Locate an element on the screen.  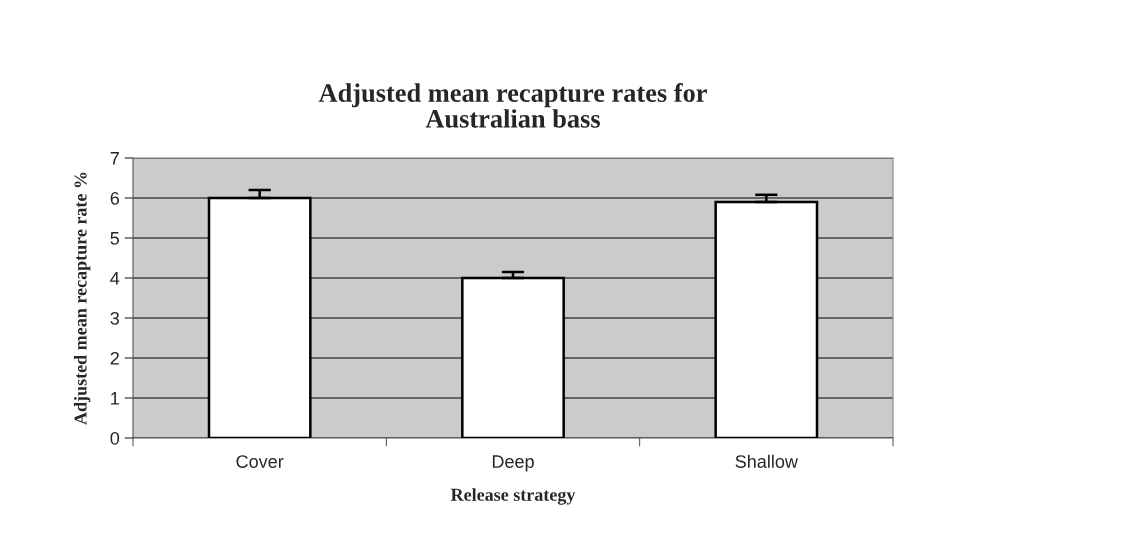
x-tick-label: Cover is located at coordinates (260, 461).